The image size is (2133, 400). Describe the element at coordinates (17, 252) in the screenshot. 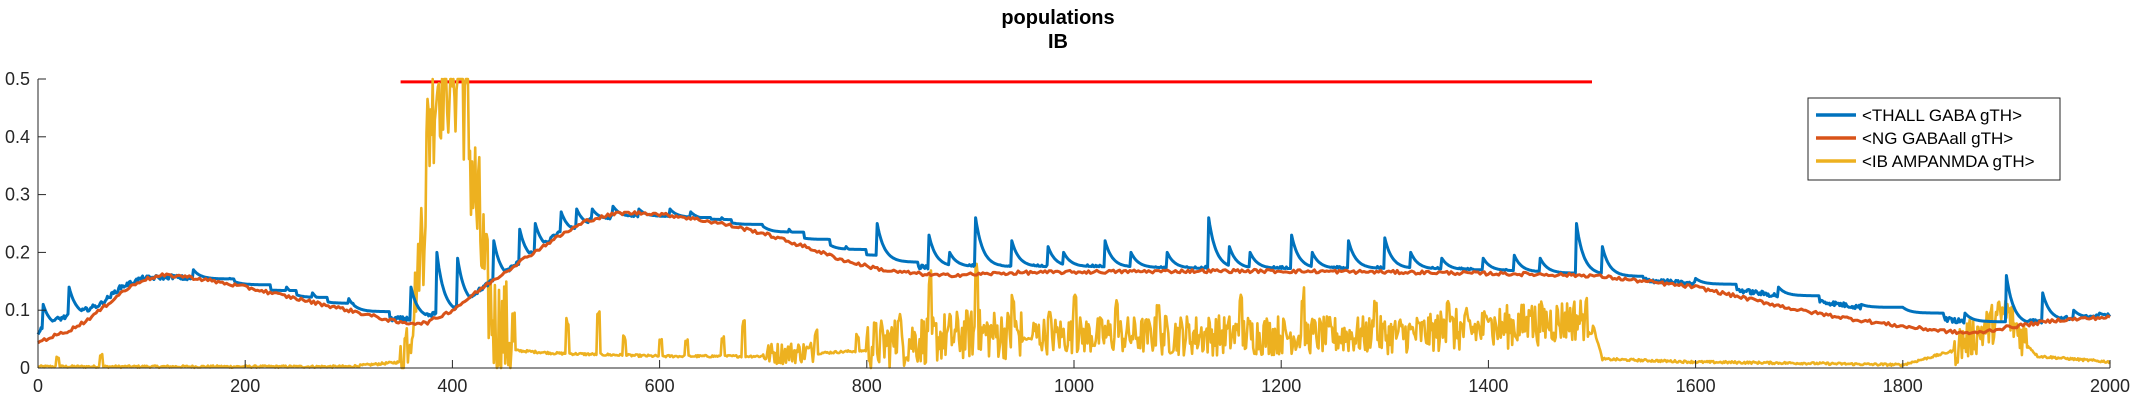

I see `y-tick-label: 0.2` at that location.